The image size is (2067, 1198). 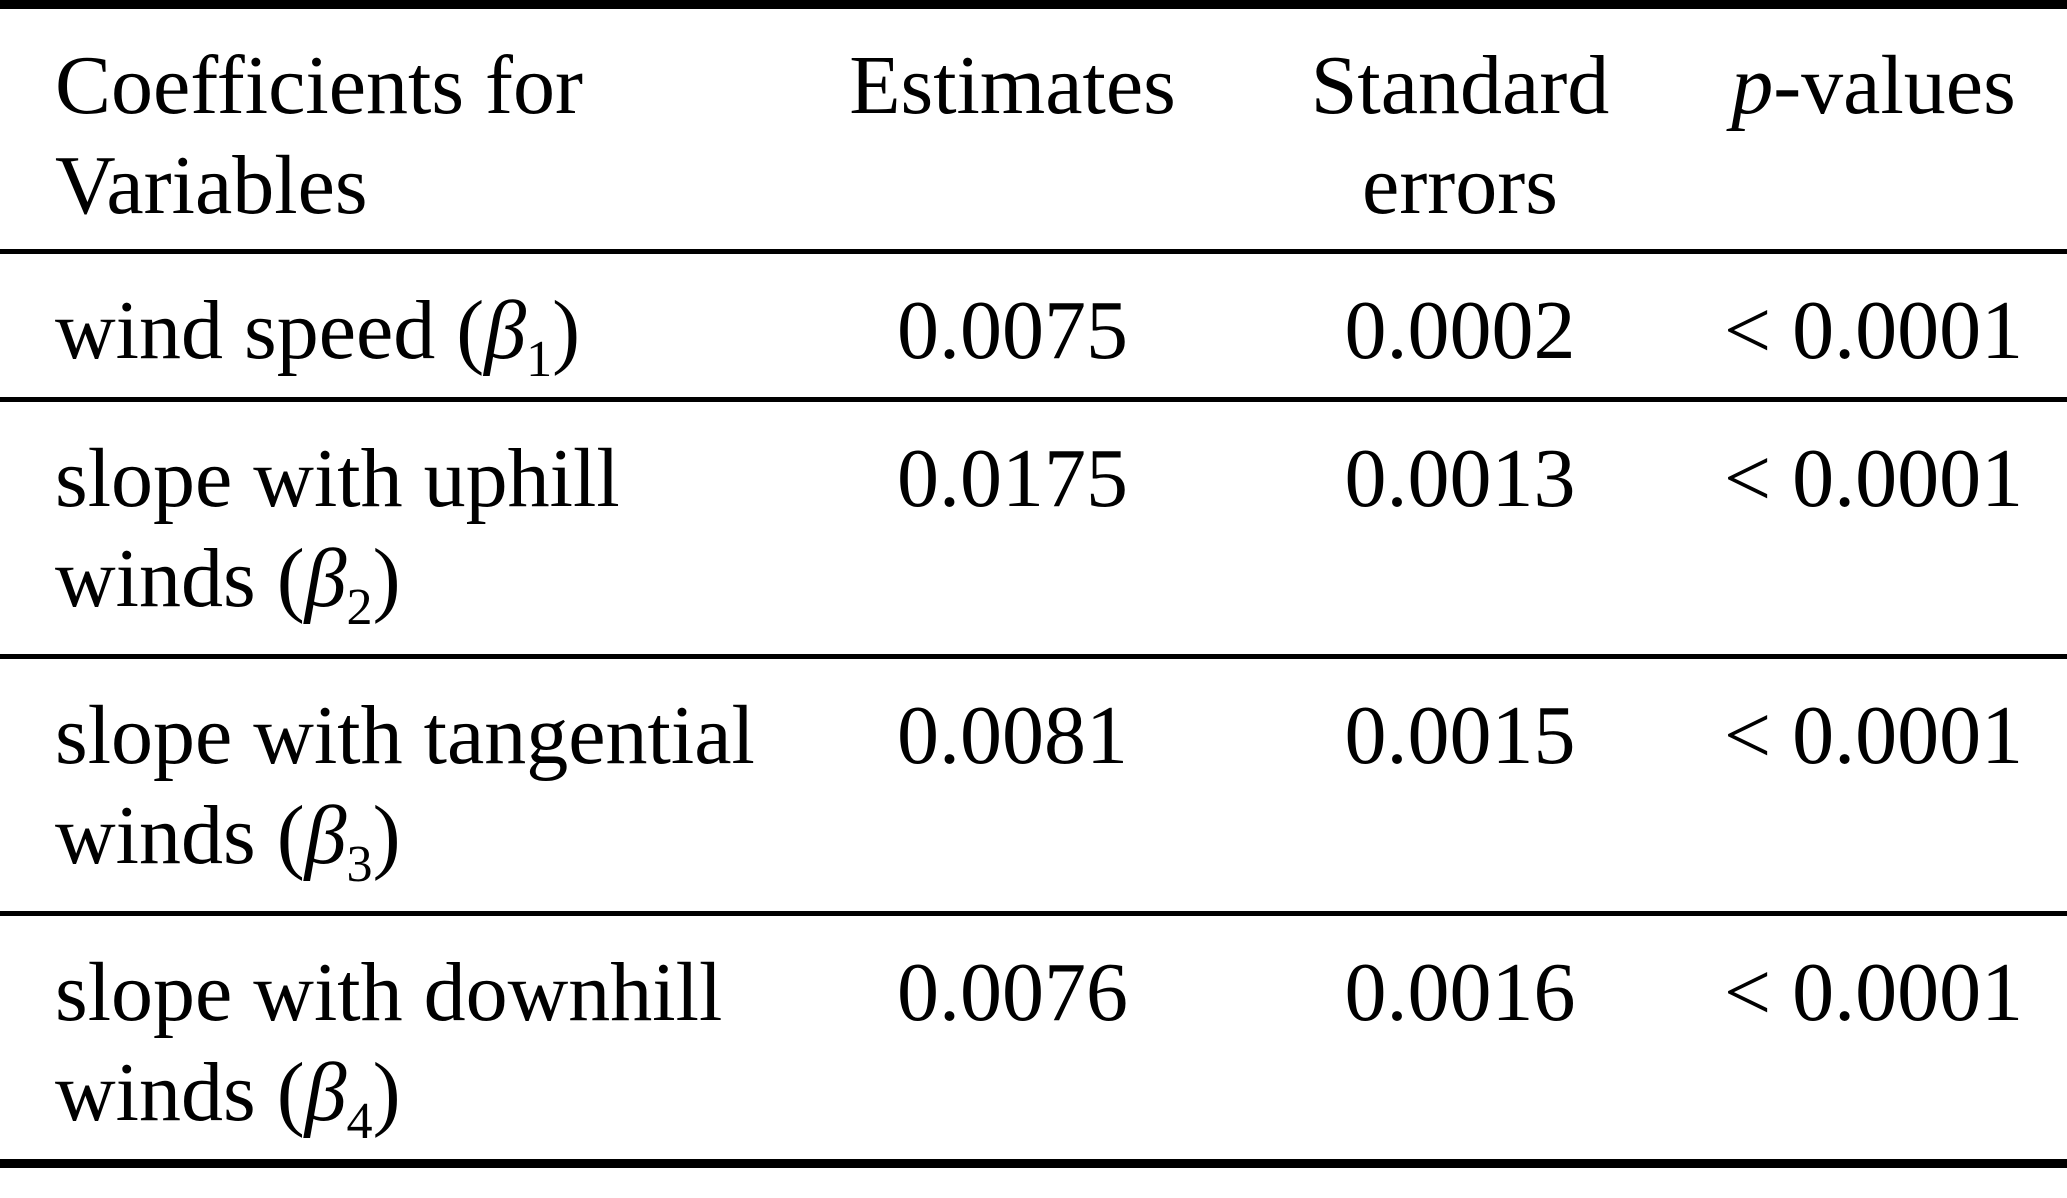 I want to click on col-header-estimates: Estimates, so click(x=1012, y=85).